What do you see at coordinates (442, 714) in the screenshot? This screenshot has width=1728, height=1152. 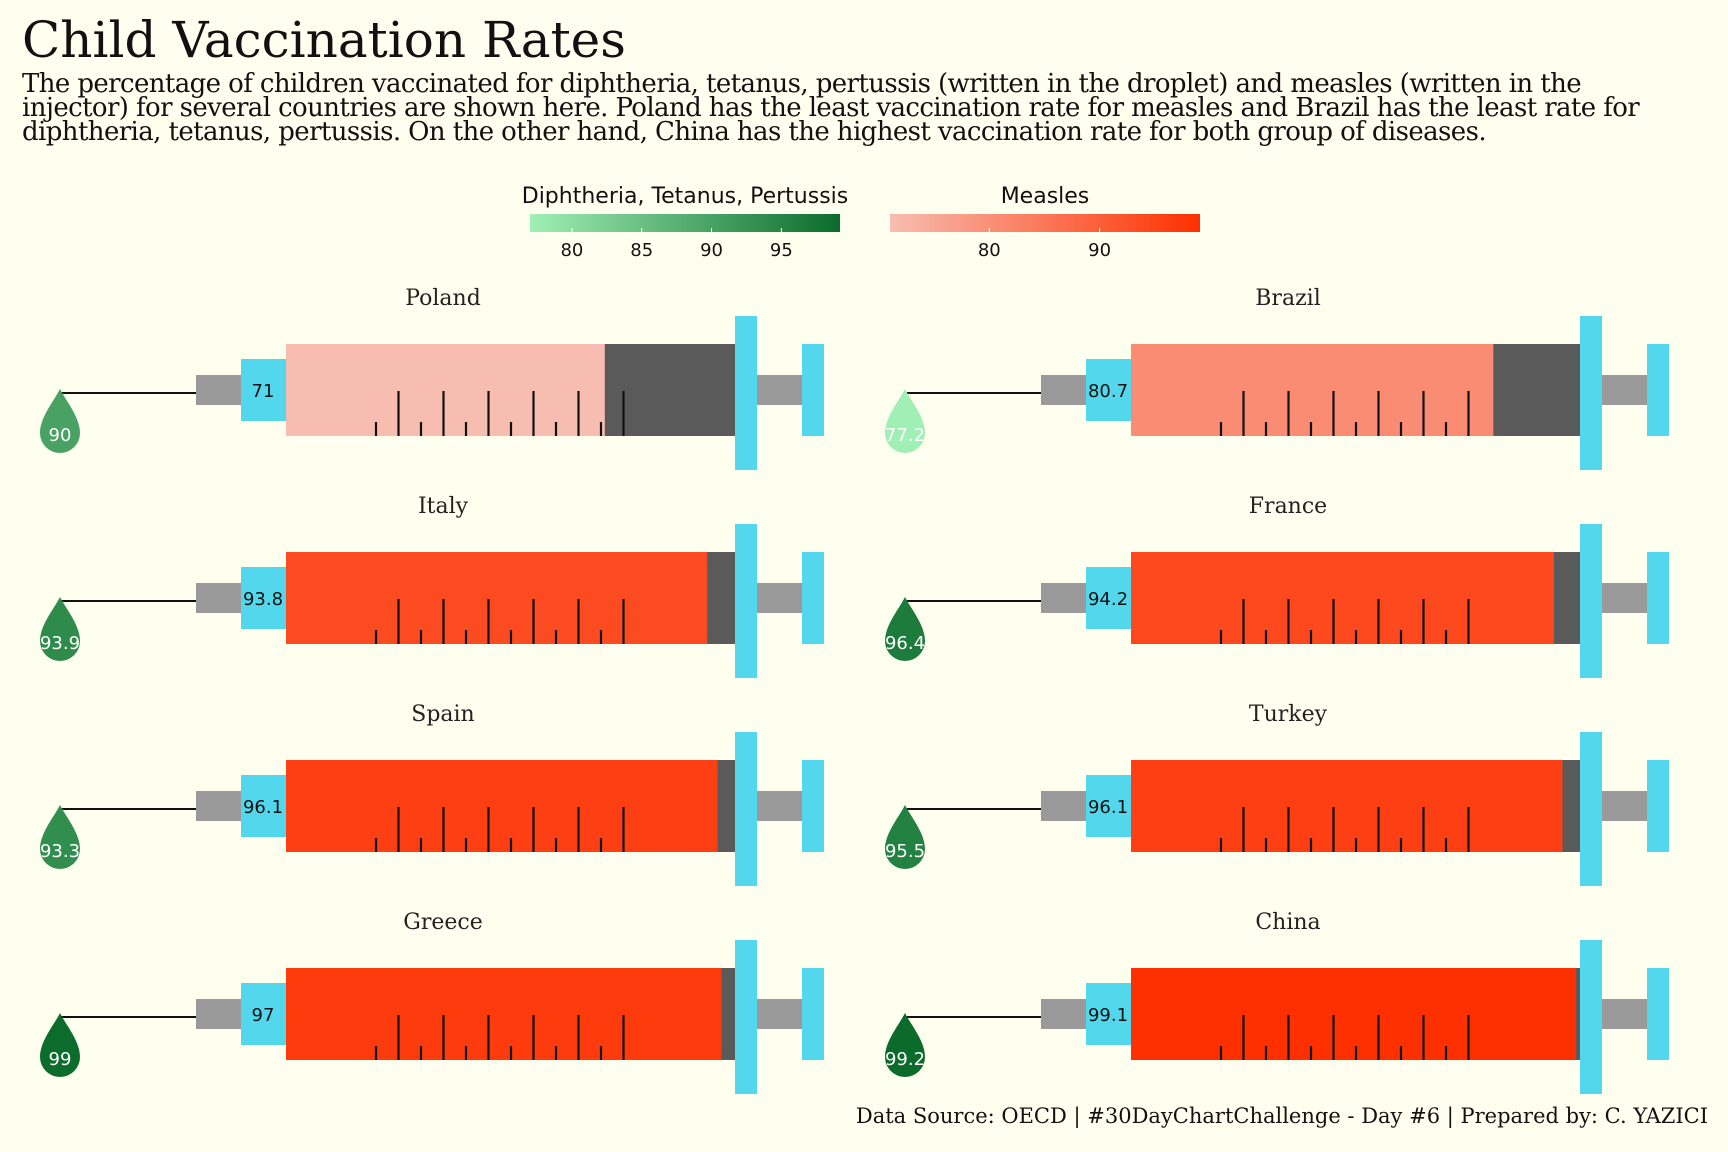 I see `country-label: Spain` at bounding box center [442, 714].